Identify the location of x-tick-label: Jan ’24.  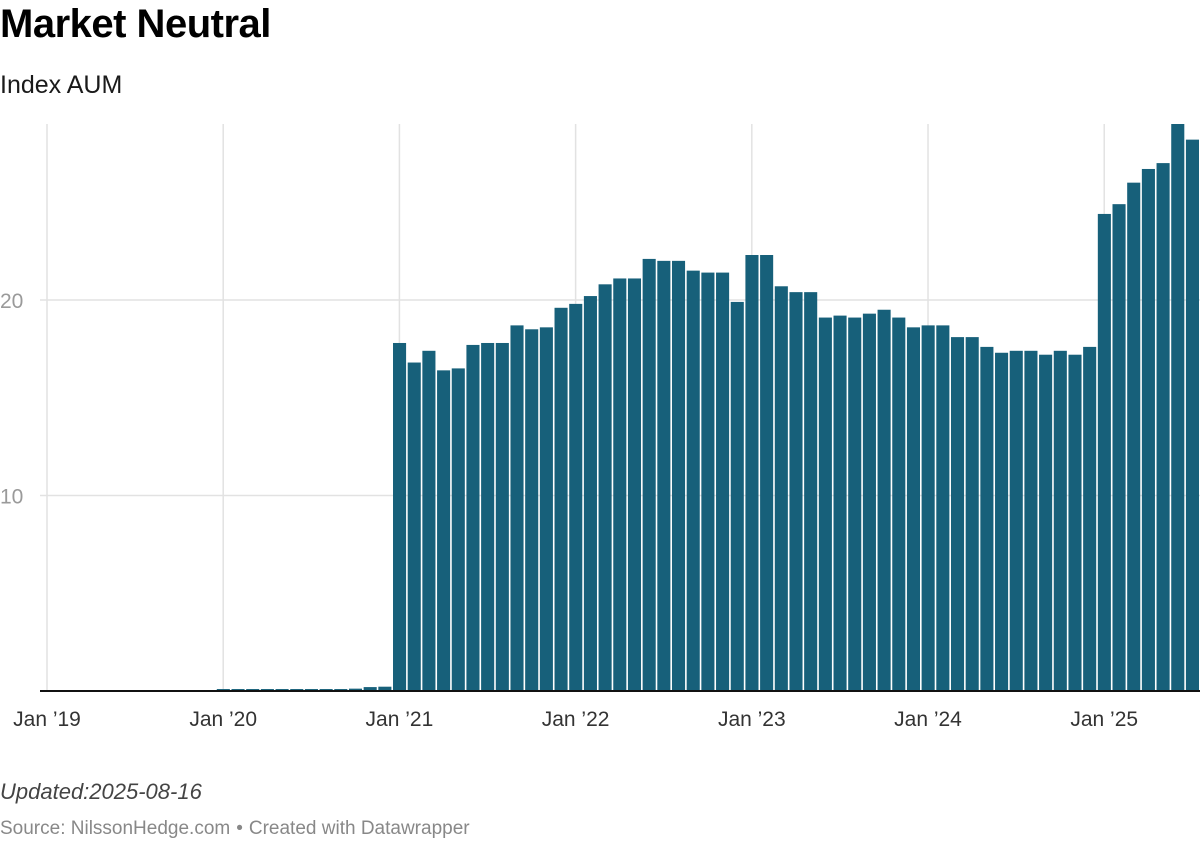
(928, 719).